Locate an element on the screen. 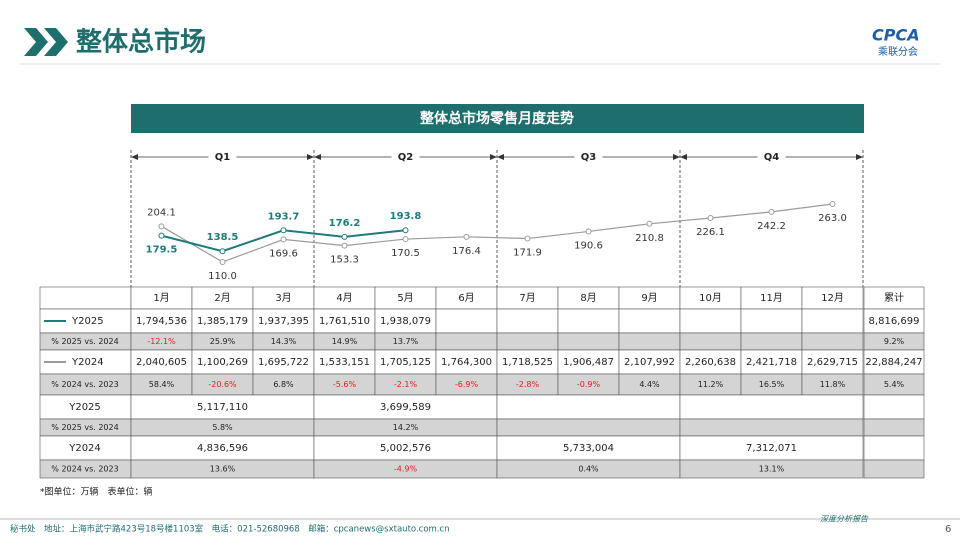  table-value: 5,117,110 is located at coordinates (222, 407).